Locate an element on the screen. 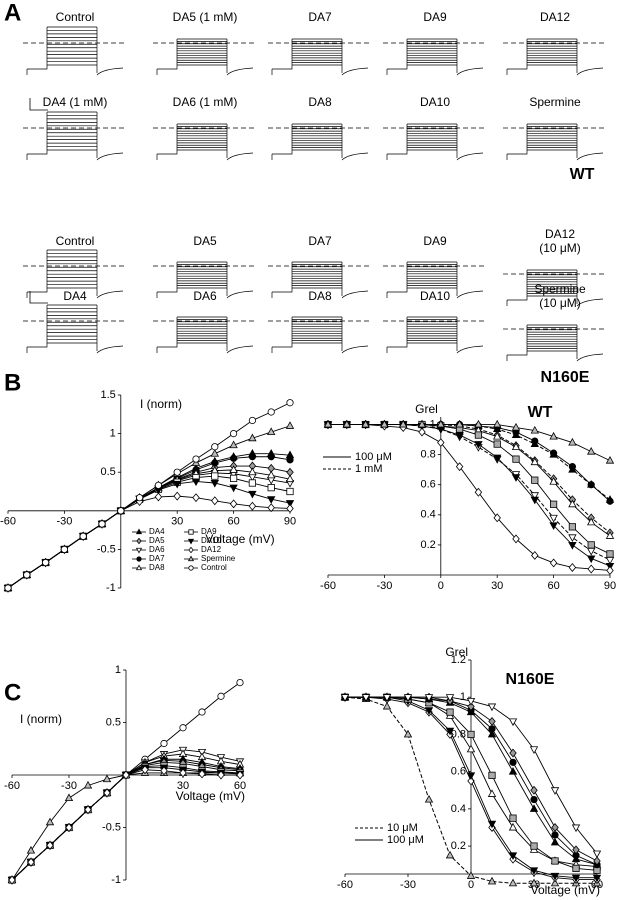  trace-label: DA4 (1 mM) is located at coordinates (75, 102).